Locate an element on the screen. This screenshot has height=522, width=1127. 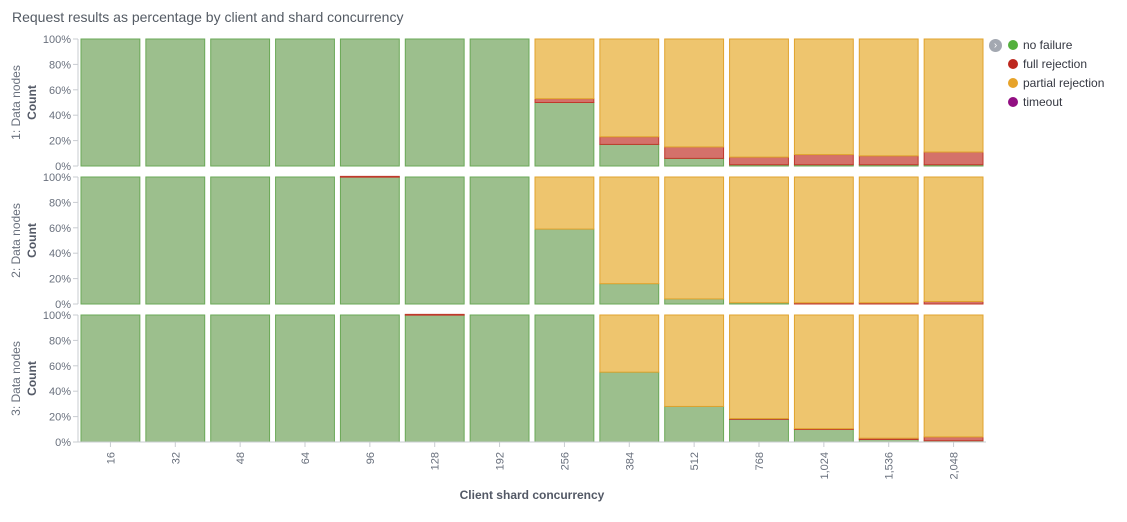
legend-dot-no-failure is located at coordinates (1013, 44).